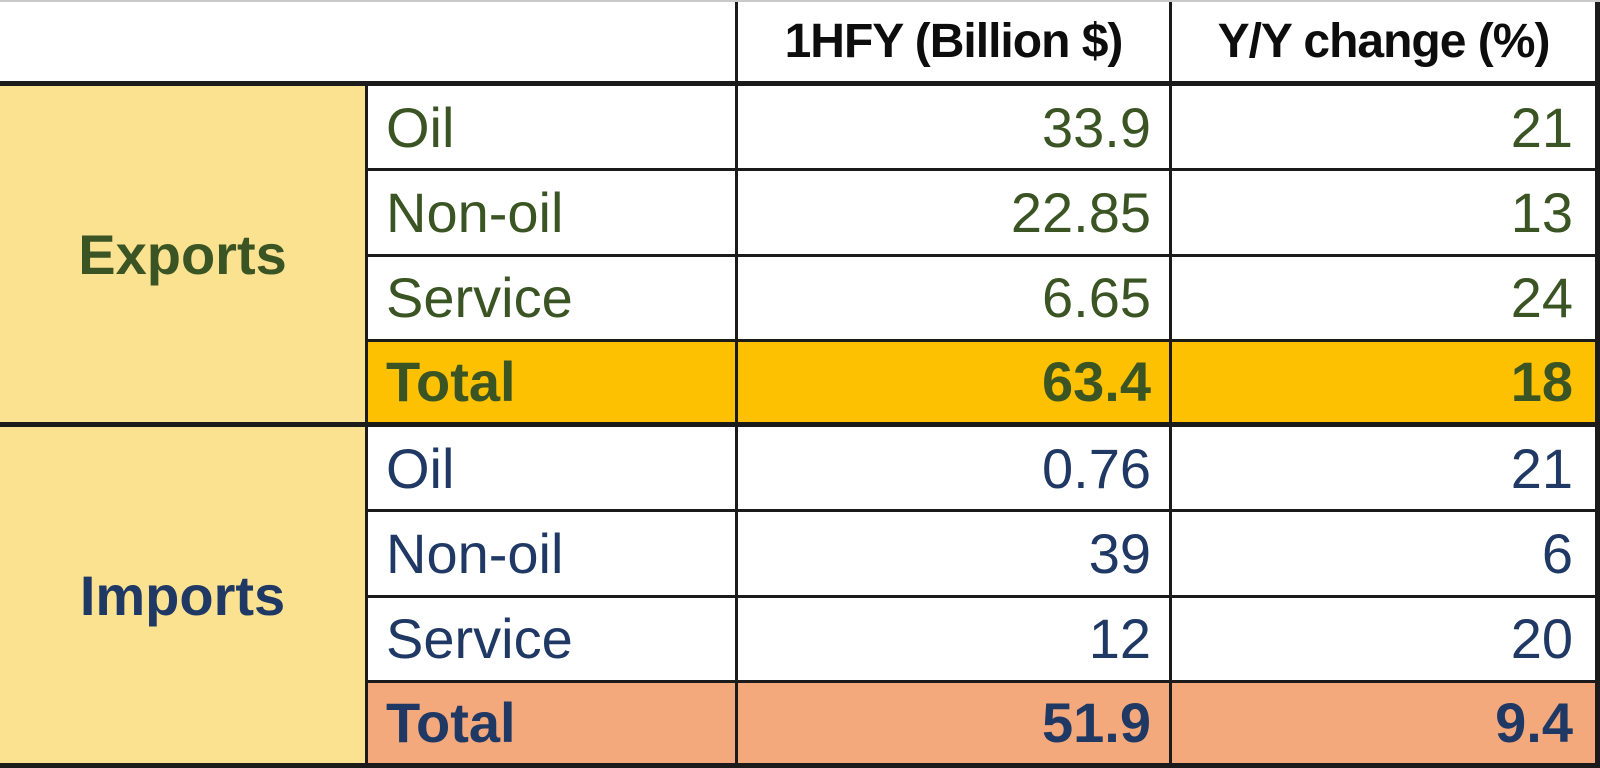  Describe the element at coordinates (553, 214) in the screenshot. I see `cell-exports-nonoil-label: Non-oil` at that location.